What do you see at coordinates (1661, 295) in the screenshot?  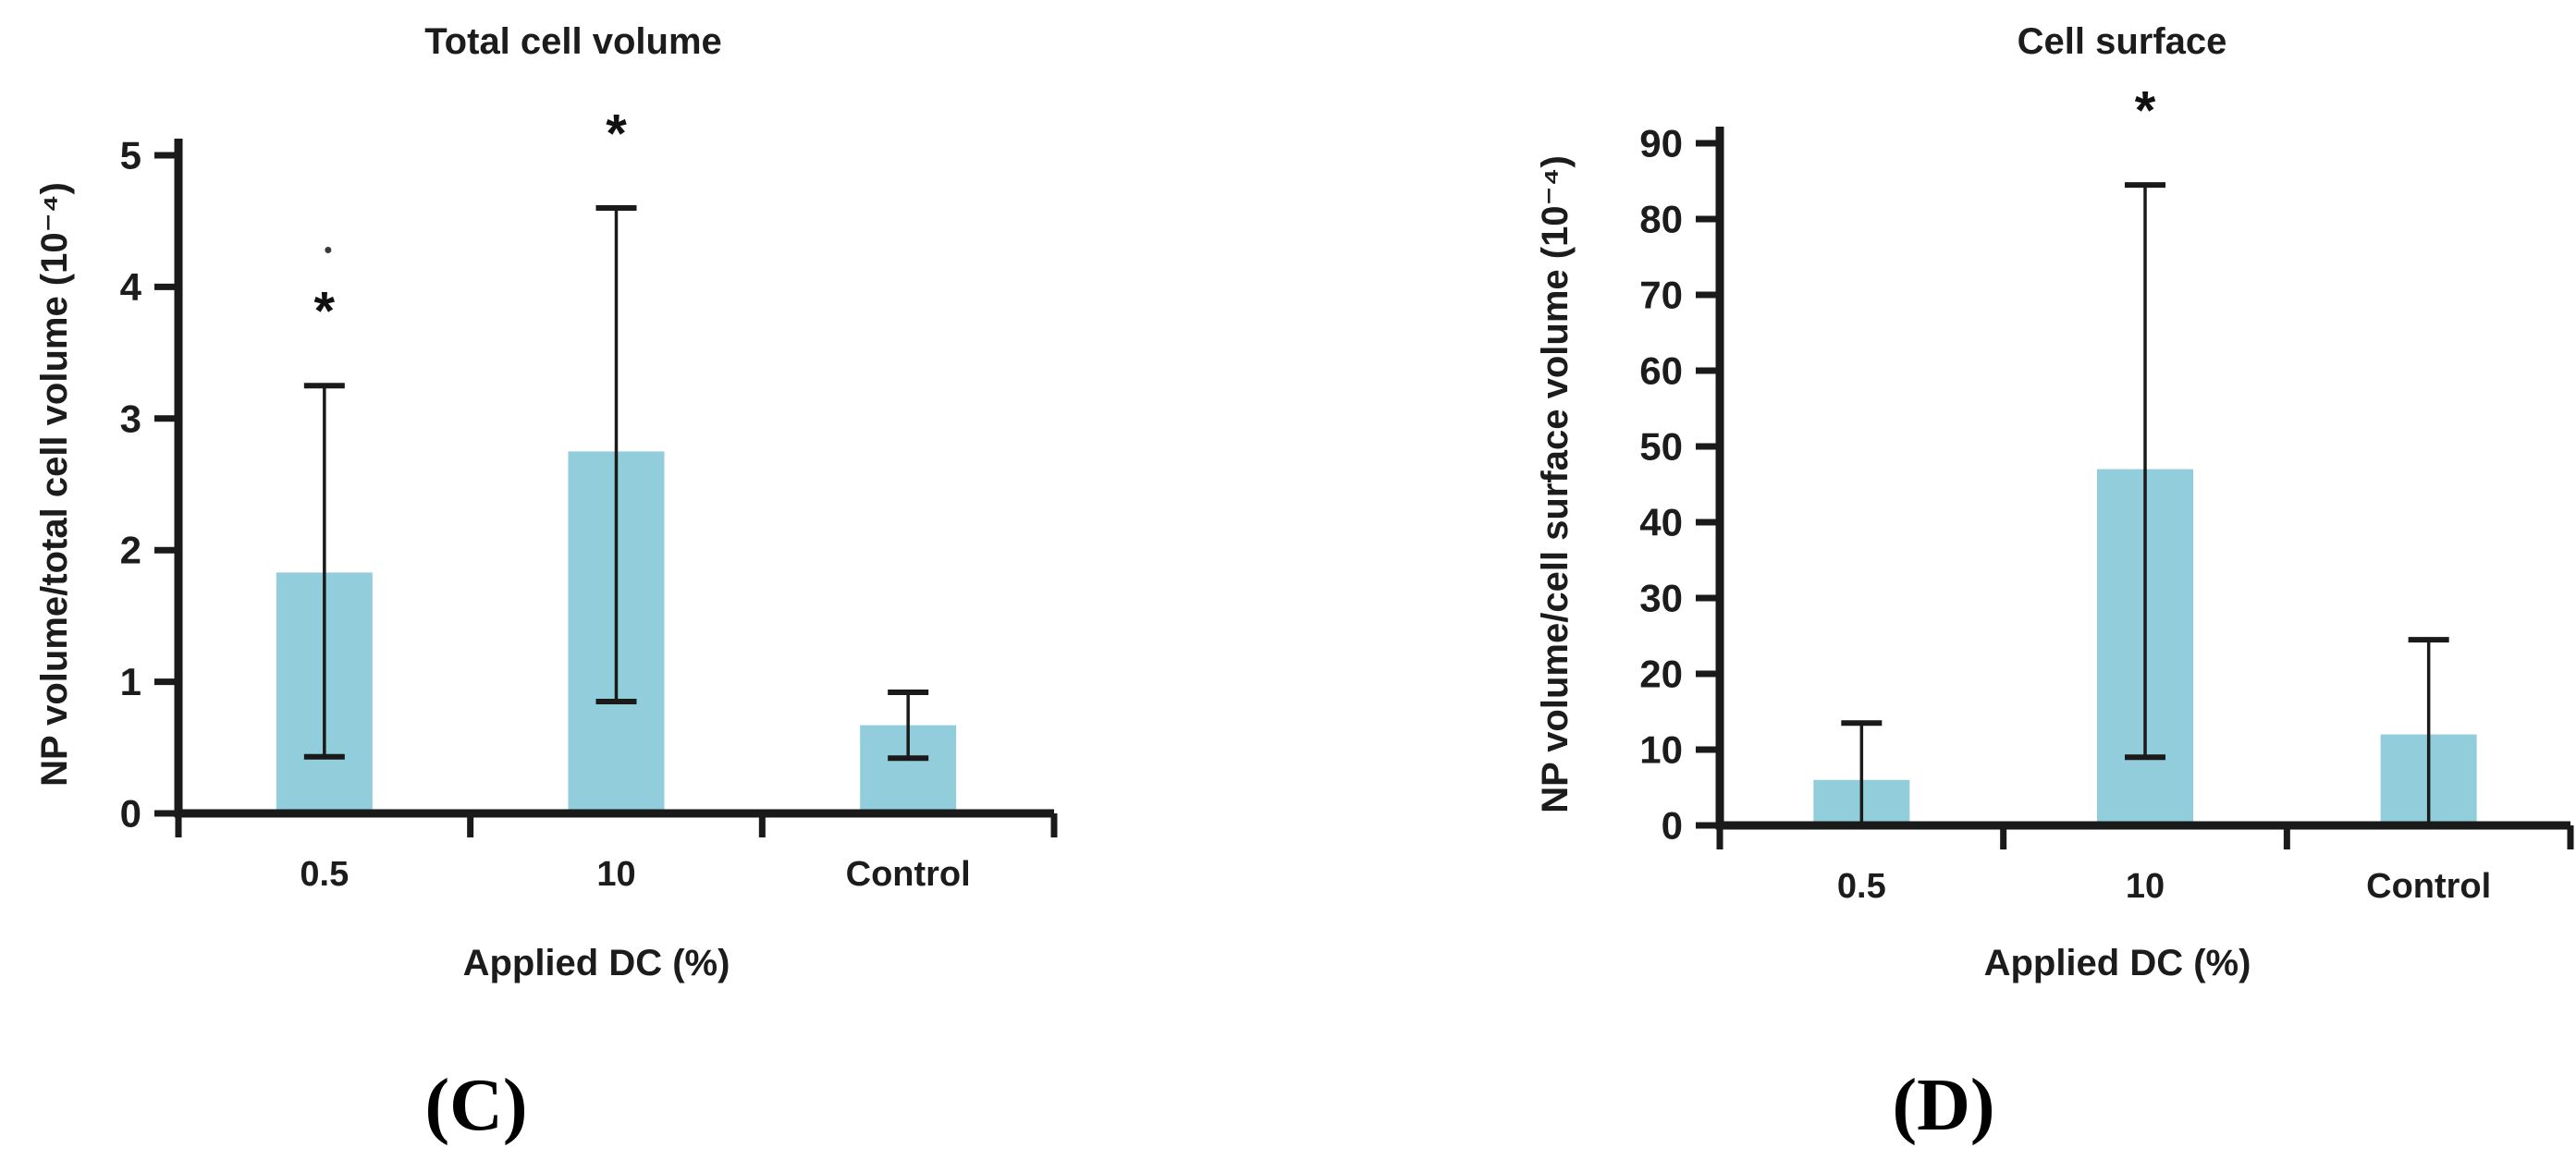 I see `y-tick-label-70: 70` at bounding box center [1661, 295].